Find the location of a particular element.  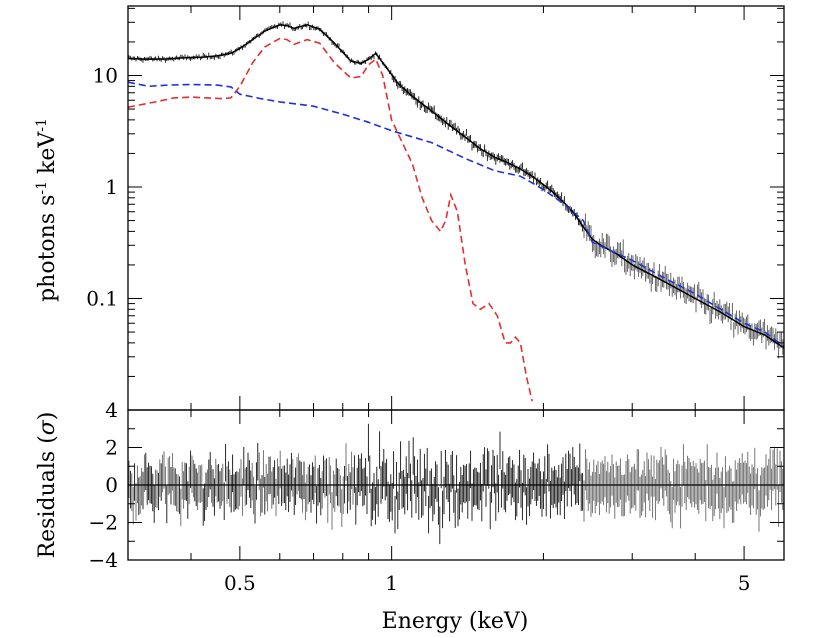

y-axis-title-spectrum: photons s-1 keV-1 is located at coordinates (47, 210).